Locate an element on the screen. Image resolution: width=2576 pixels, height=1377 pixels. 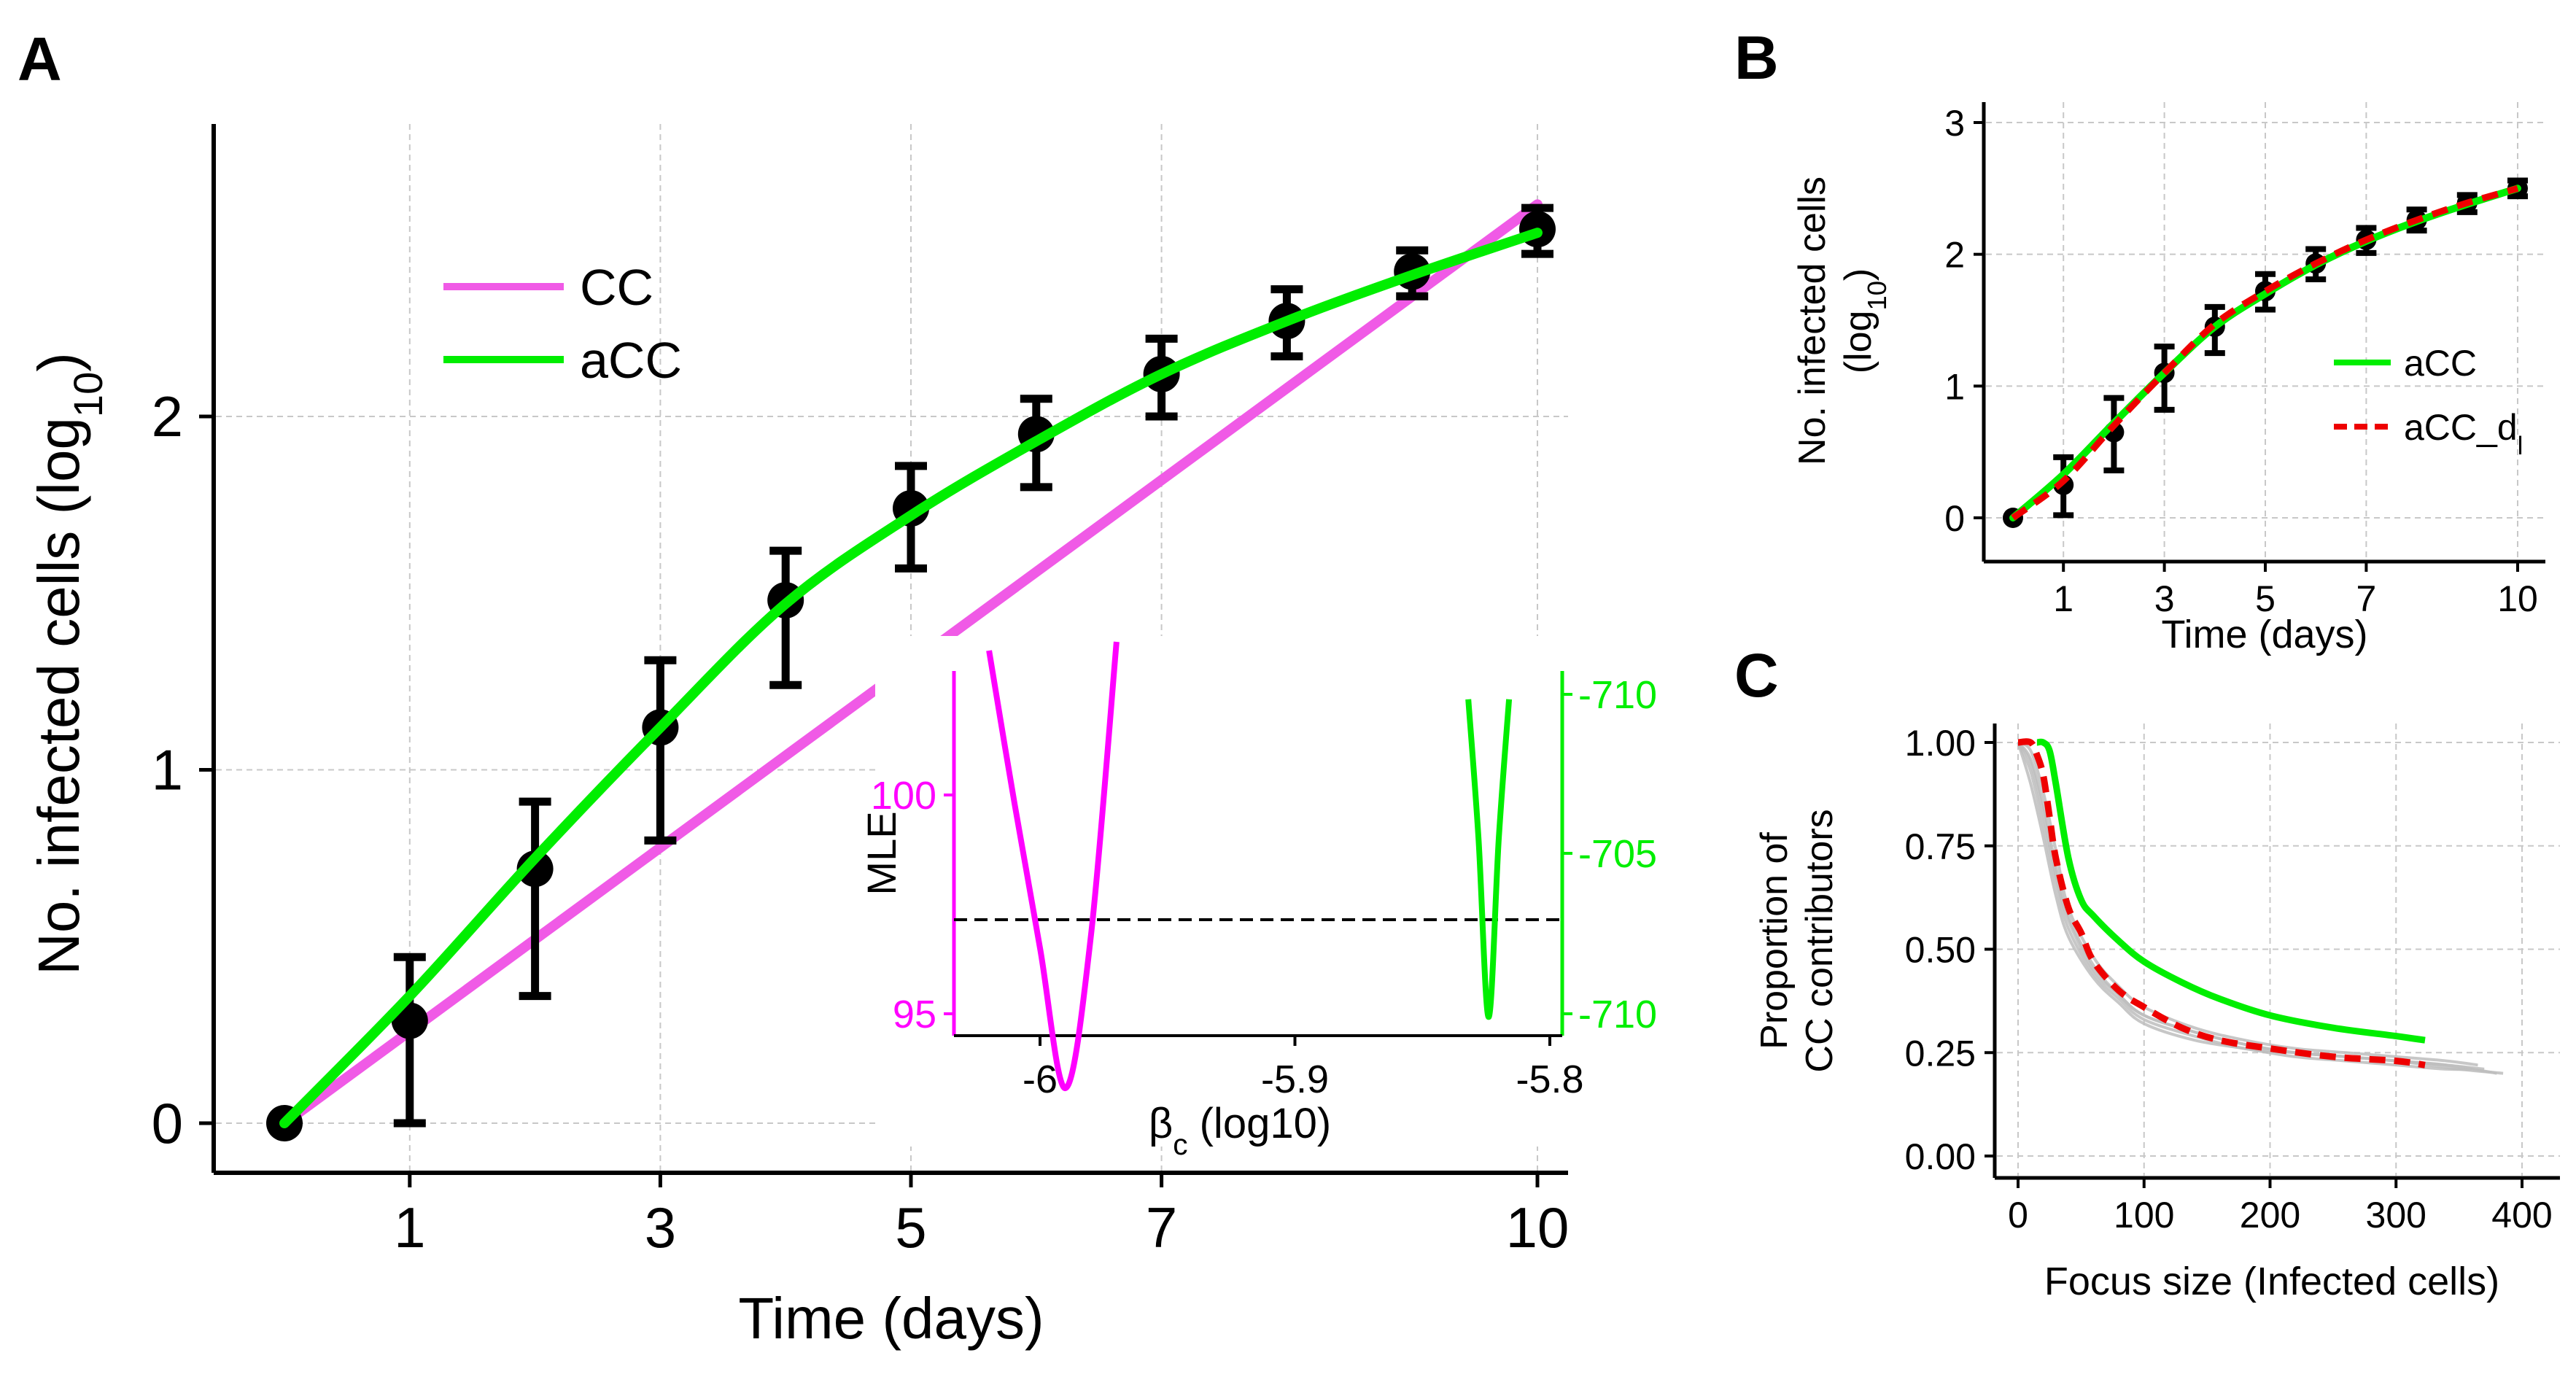
inset-left-tick-label: 100 is located at coordinates (903, 796).